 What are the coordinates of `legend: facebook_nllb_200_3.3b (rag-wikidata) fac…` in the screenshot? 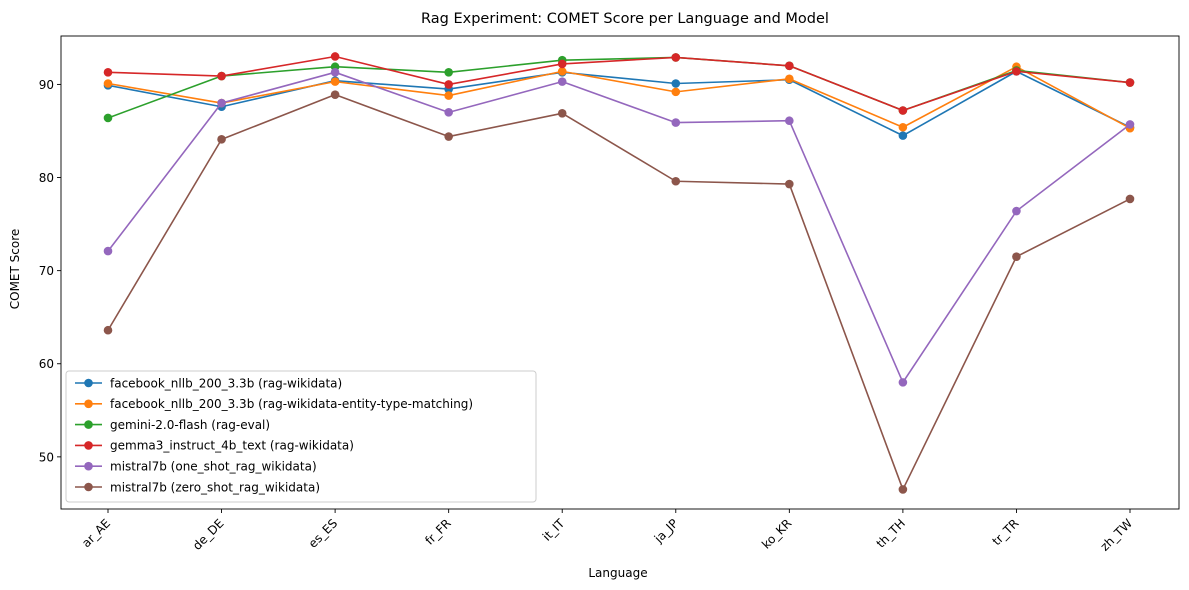 It's located at (301, 436).